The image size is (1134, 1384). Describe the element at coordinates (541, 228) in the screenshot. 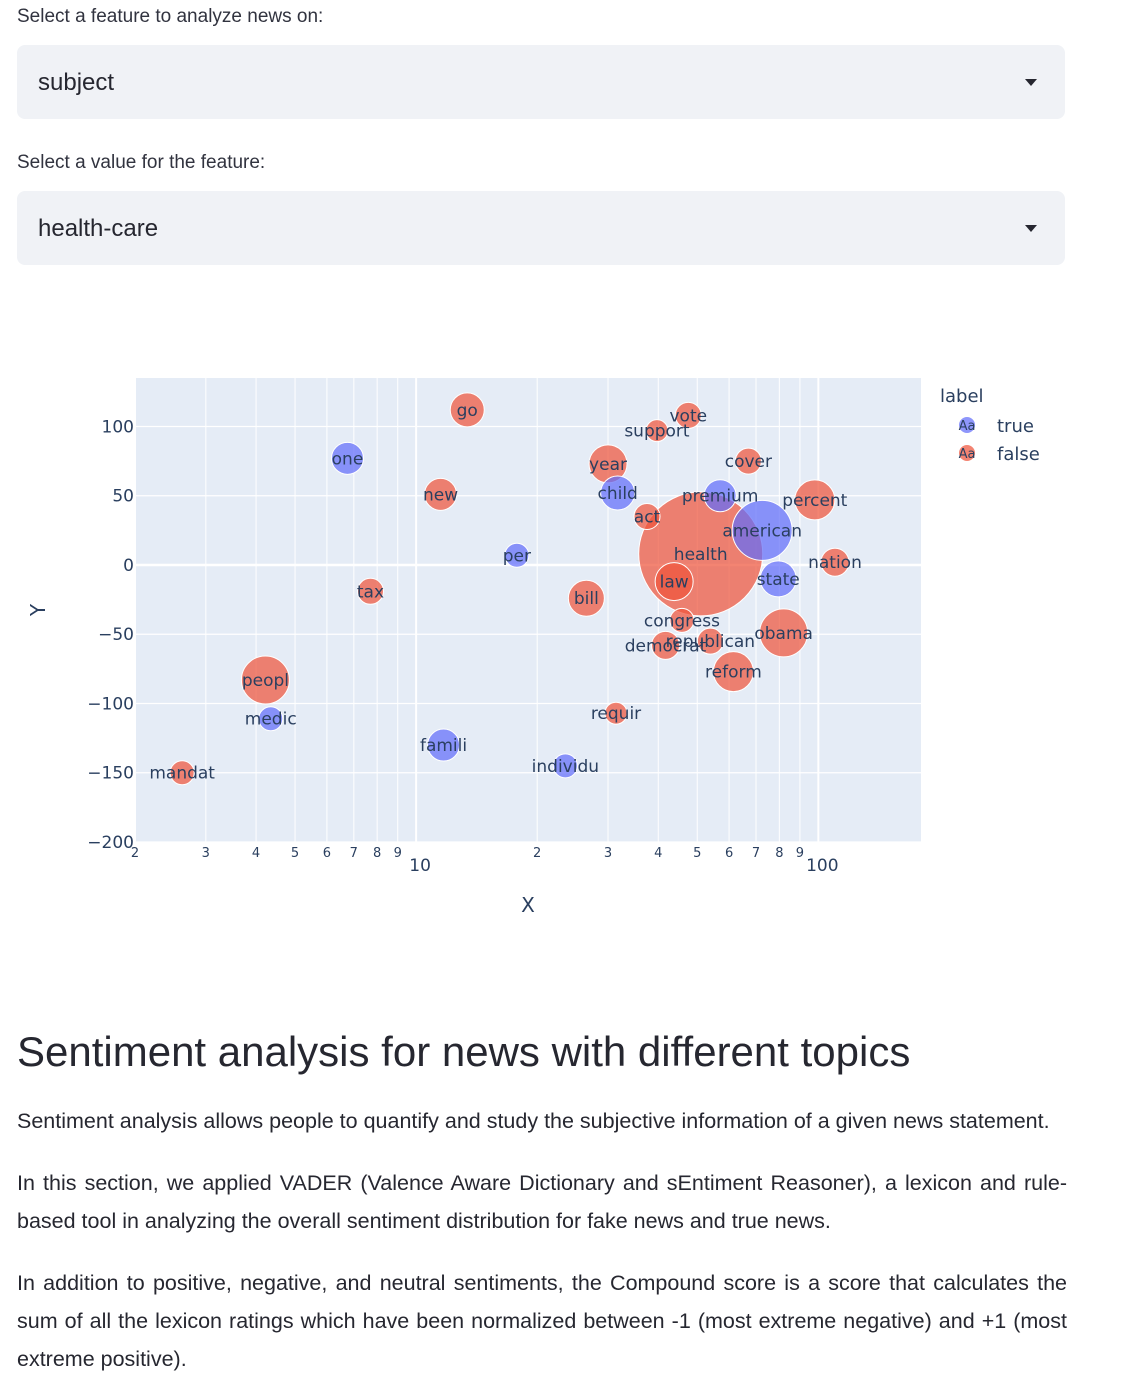

I see `value-select: health-care` at that location.